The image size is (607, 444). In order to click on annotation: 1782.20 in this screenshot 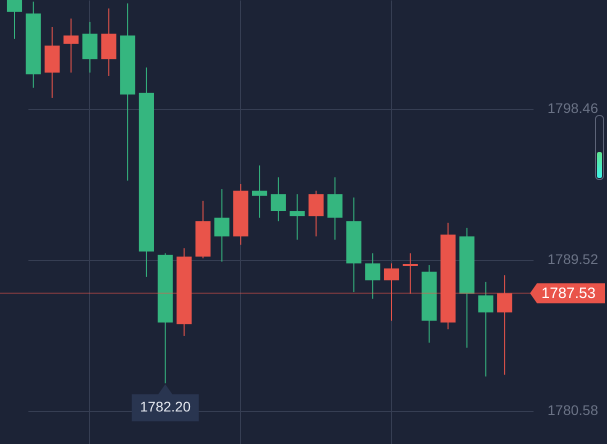, I will do `click(165, 406)`.